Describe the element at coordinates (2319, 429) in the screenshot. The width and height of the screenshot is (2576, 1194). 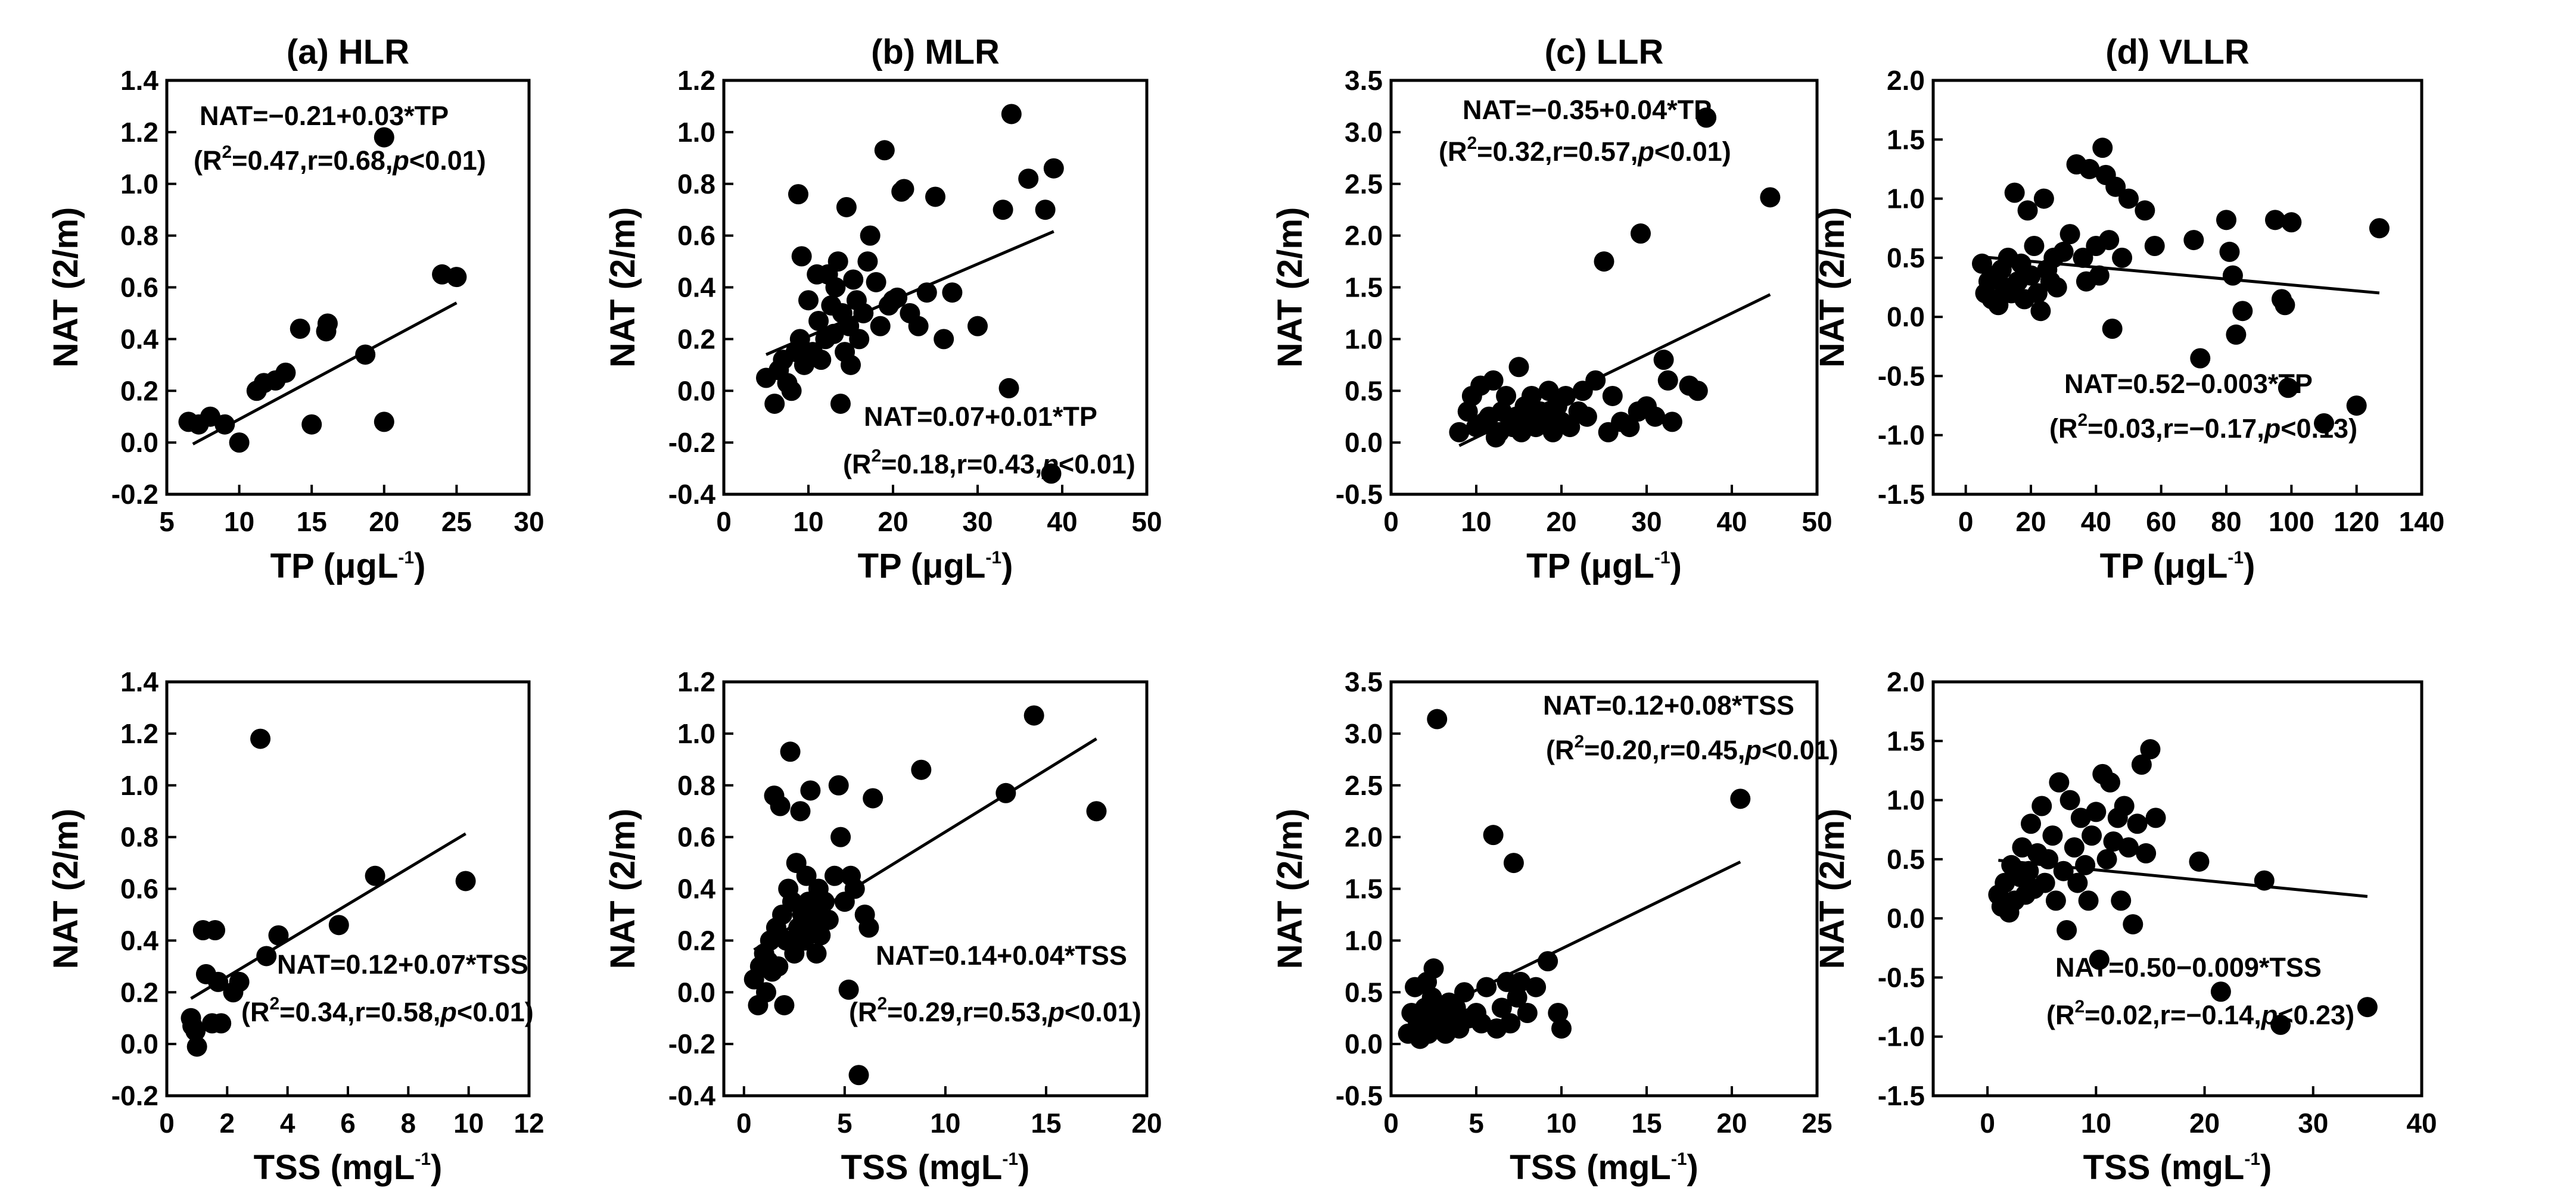
I see `stats-suffix: <0.13)` at that location.